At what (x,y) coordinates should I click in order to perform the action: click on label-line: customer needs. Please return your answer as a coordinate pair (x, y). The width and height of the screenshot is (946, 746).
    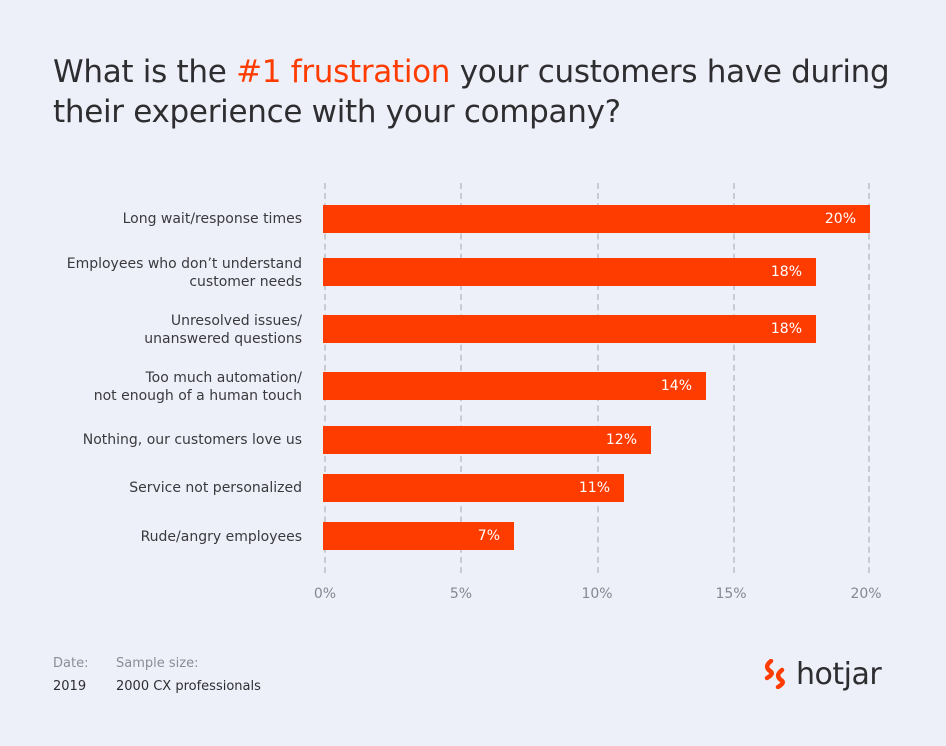
    Looking at the image, I should click on (245, 282).